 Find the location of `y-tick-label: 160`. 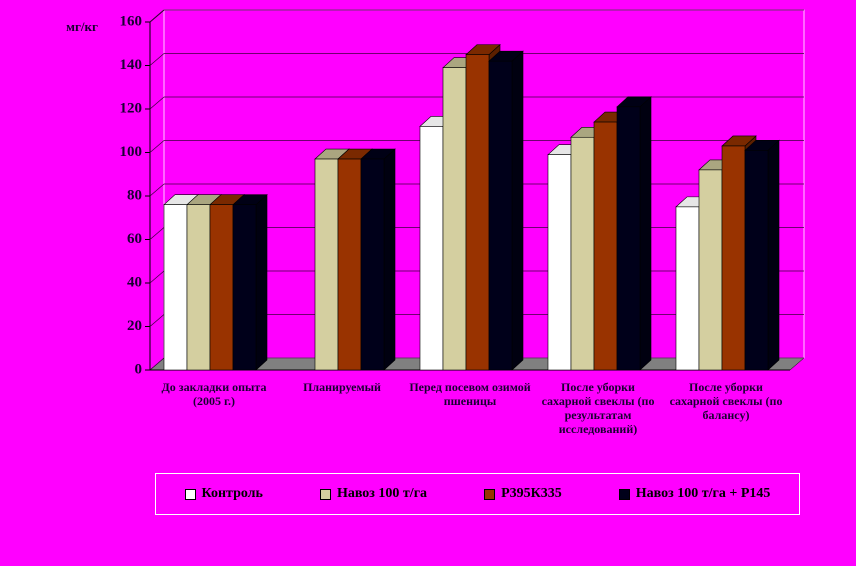

y-tick-label: 160 is located at coordinates (131, 21).